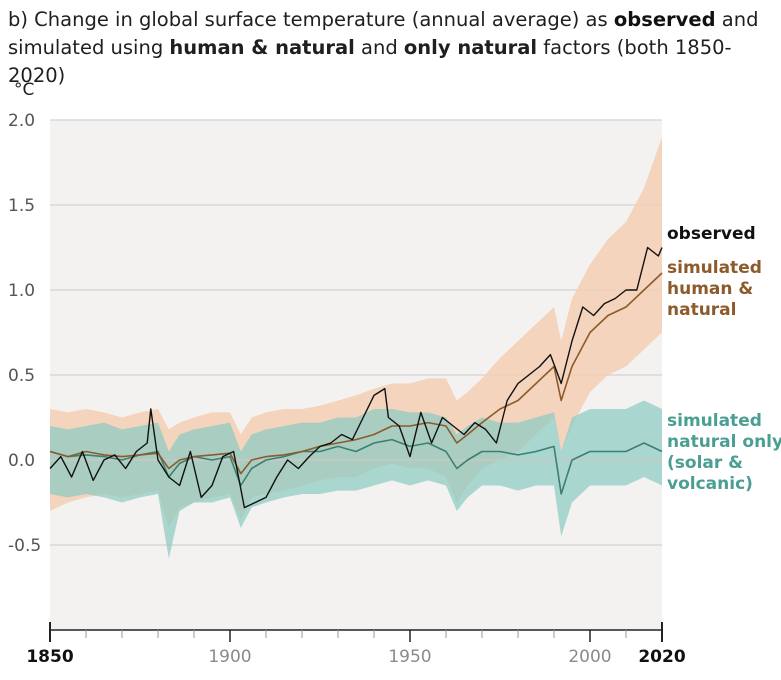 The image size is (781, 680). What do you see at coordinates (589, 657) in the screenshot?
I see `x-tick-label: 2000` at bounding box center [589, 657].